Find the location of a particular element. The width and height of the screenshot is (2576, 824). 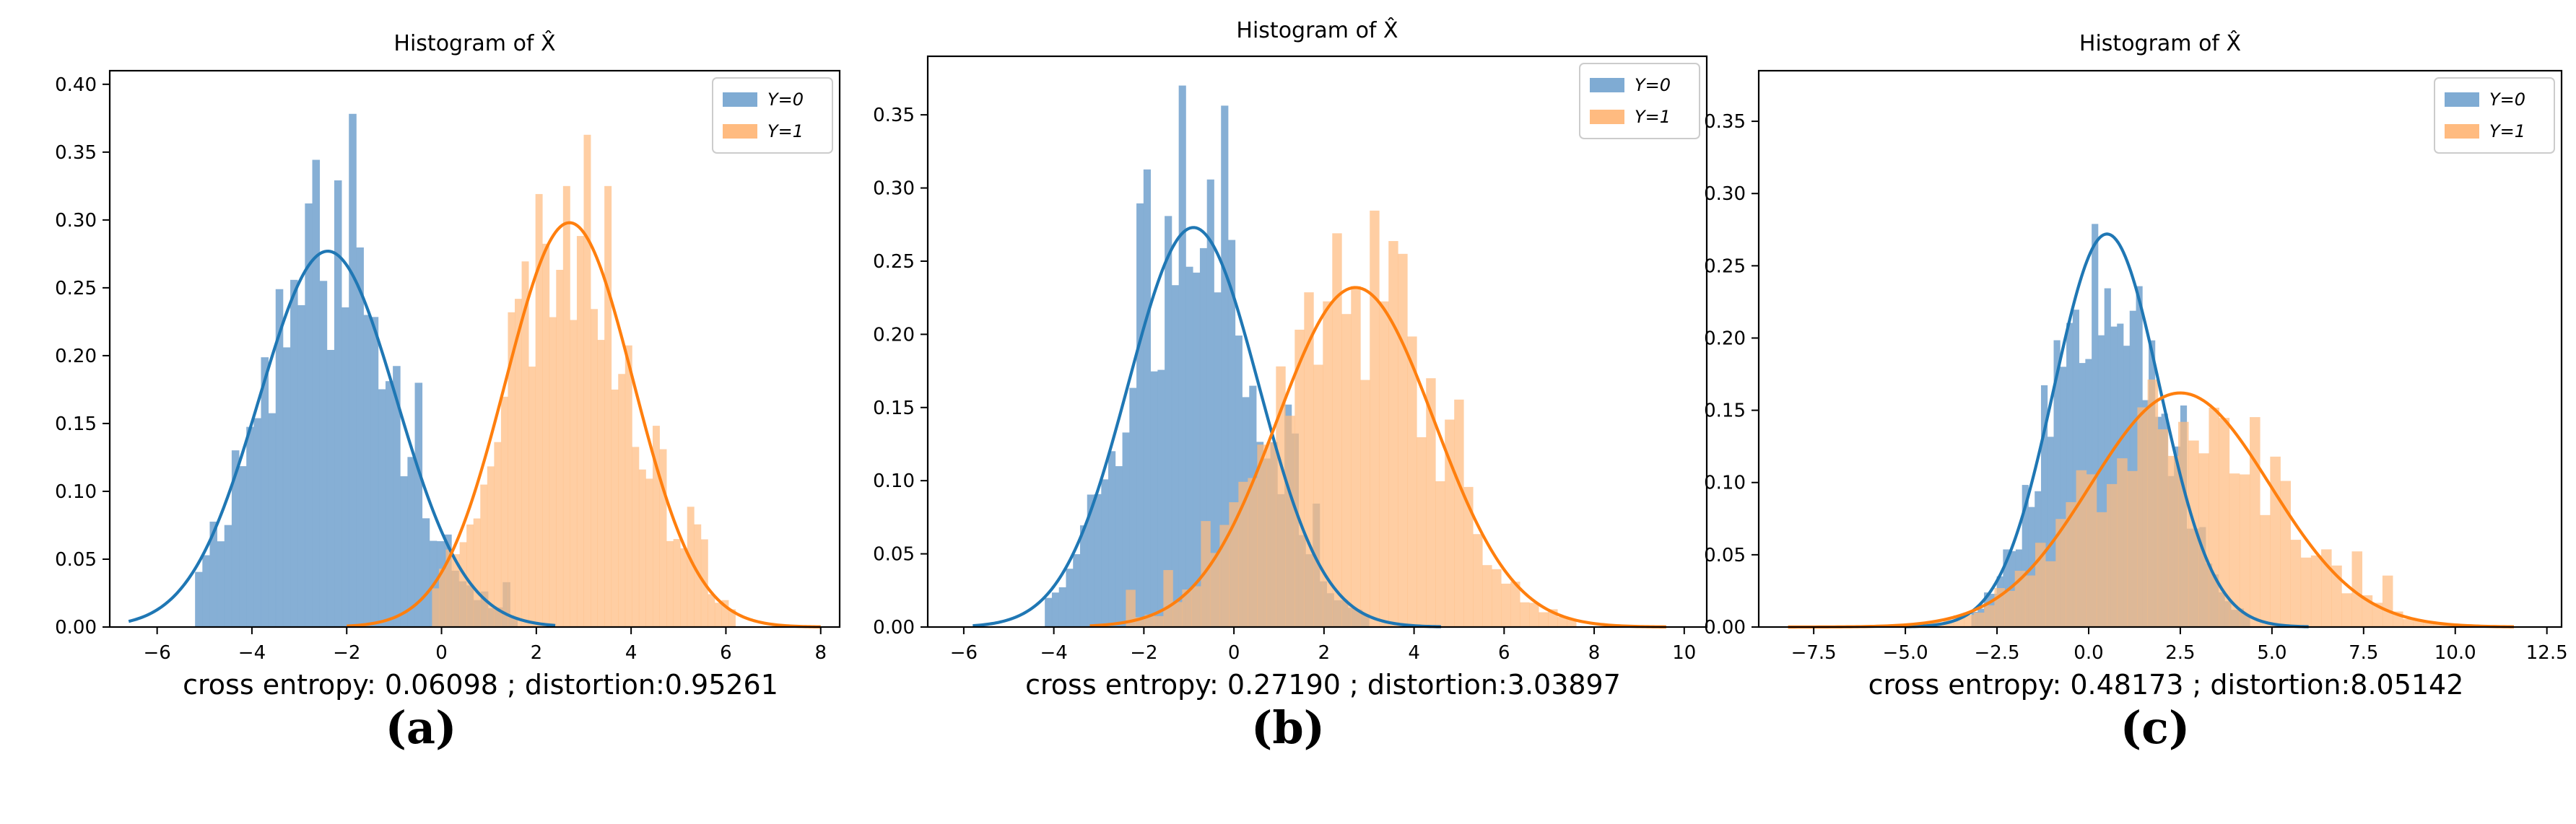

y-tick-label: 0.05 is located at coordinates (76, 560).